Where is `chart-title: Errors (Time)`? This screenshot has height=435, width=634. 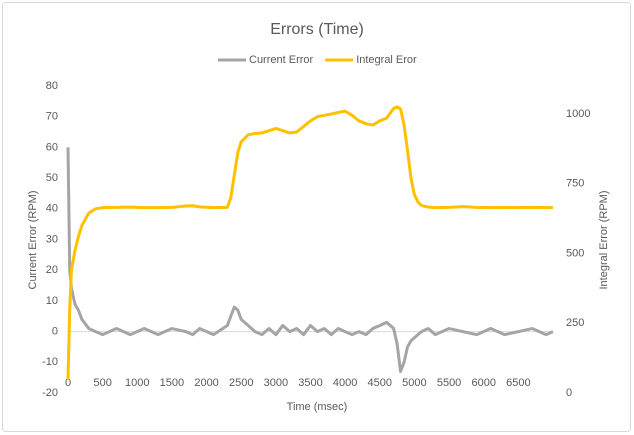
chart-title: Errors (Time) is located at coordinates (317, 29).